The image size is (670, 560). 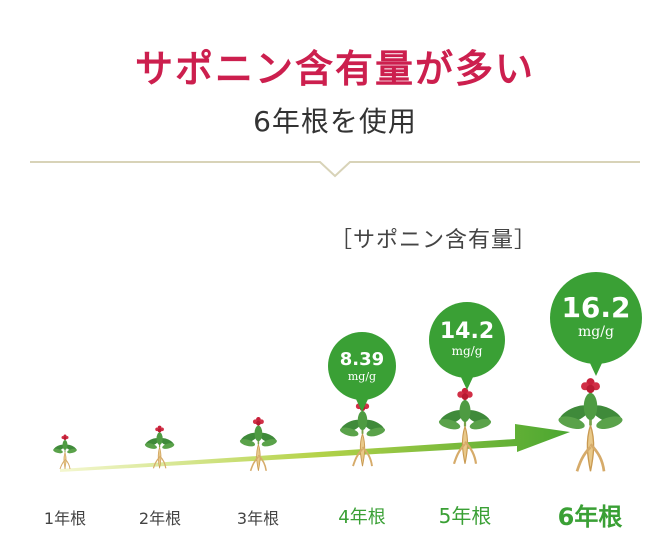 I want to click on value-bubble-2: 14.2 mg/g, so click(x=467, y=347).